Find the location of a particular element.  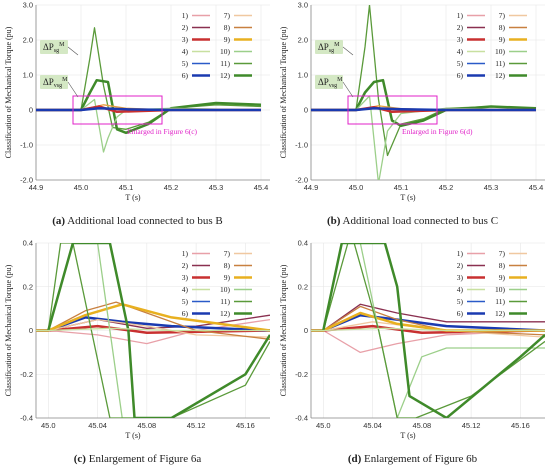

legend-label: 6) is located at coordinates (460, 313).